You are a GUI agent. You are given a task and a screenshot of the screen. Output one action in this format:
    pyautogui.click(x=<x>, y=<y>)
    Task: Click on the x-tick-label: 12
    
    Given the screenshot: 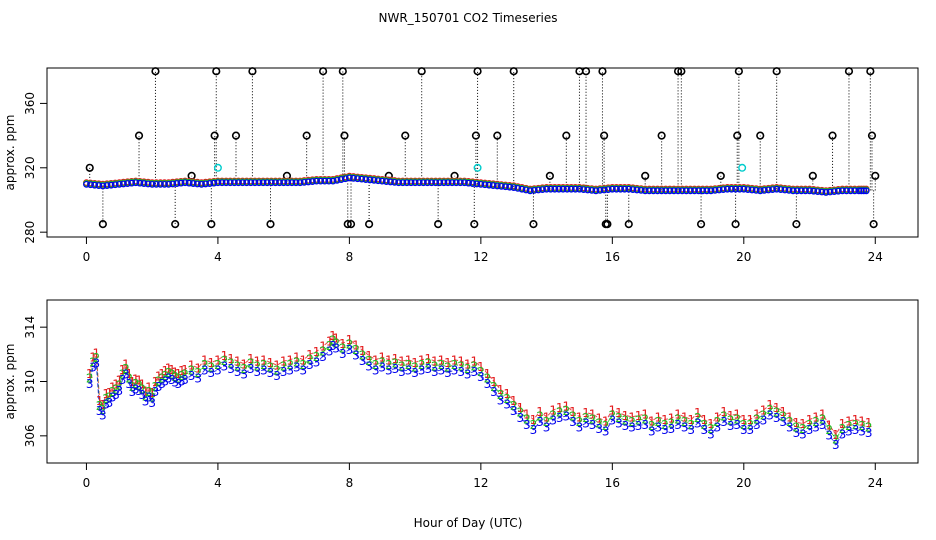 What is the action you would take?
    pyautogui.click(x=480, y=483)
    